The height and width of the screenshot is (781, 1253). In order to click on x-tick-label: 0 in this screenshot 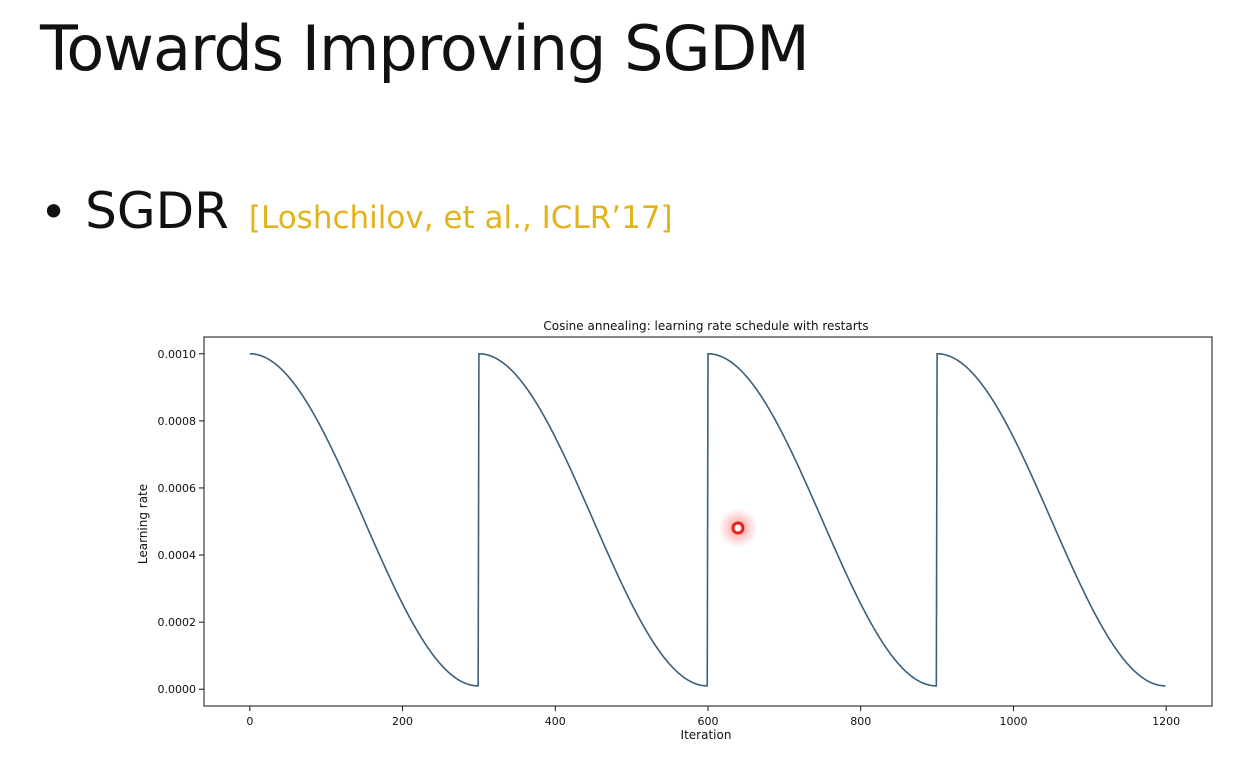, I will do `click(249, 721)`.